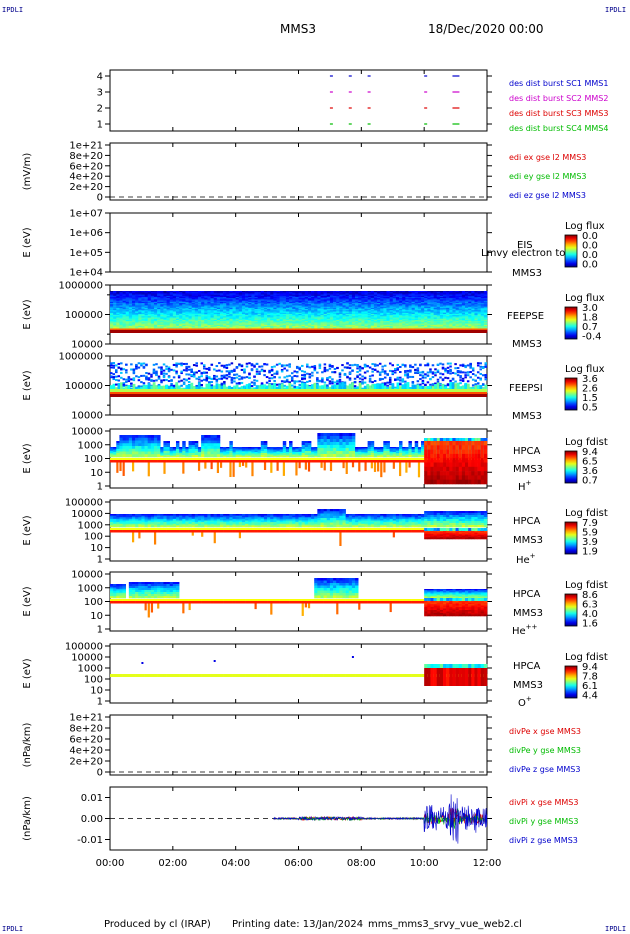 The height and width of the screenshot is (934, 630). Describe the element at coordinates (298, 242) in the screenshot. I see `eis-panel-frame` at that location.